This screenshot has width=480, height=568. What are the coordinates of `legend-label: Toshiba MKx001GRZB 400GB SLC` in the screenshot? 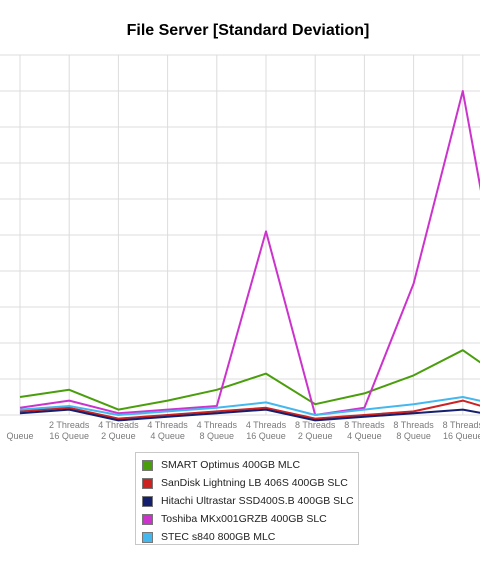 It's located at (244, 519).